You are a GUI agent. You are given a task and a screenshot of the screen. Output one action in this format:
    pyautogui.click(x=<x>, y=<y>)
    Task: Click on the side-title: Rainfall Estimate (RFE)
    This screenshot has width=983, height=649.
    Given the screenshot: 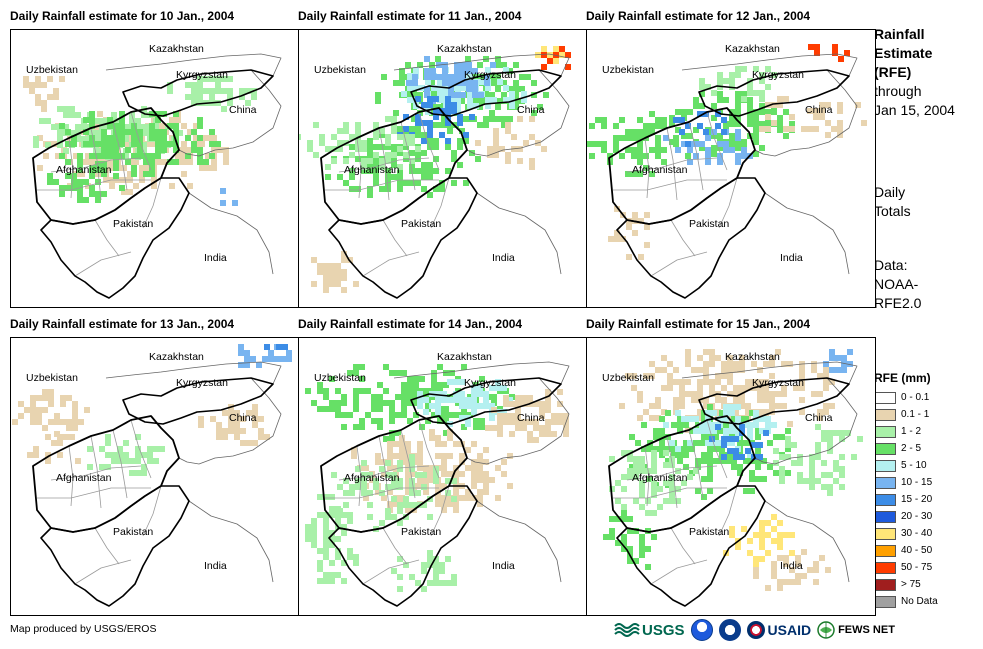 What is the action you would take?
    pyautogui.click(x=903, y=53)
    